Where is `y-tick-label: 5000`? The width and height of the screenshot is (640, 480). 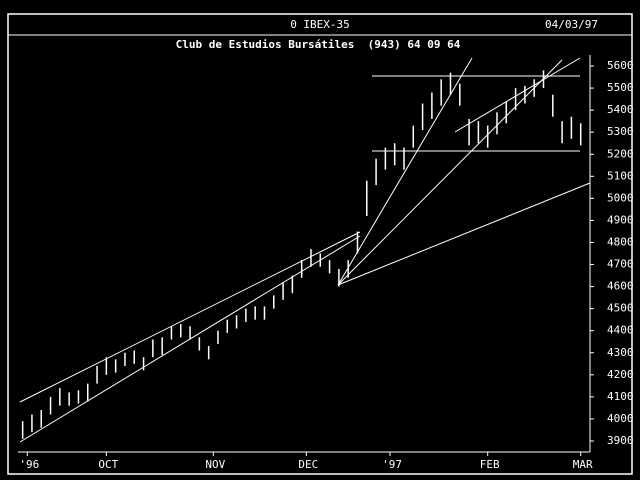 y-tick-label: 5000 is located at coordinates (620, 197).